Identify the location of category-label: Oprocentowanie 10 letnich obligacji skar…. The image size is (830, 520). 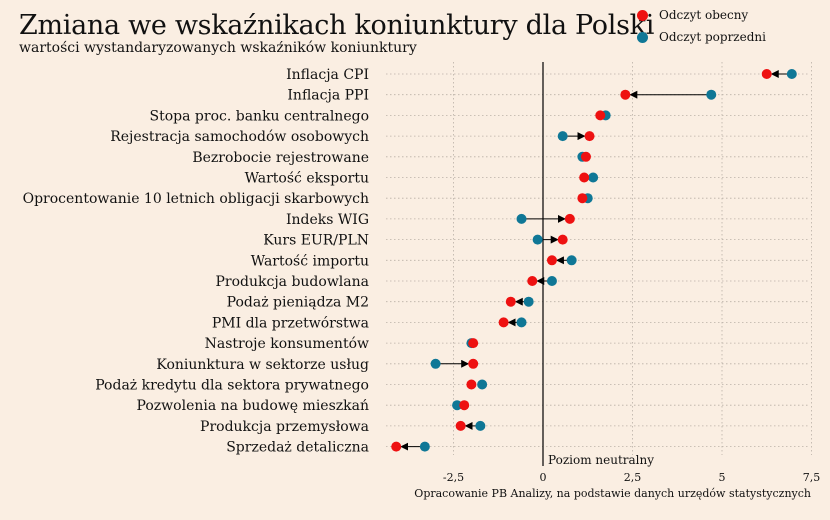
(196, 199).